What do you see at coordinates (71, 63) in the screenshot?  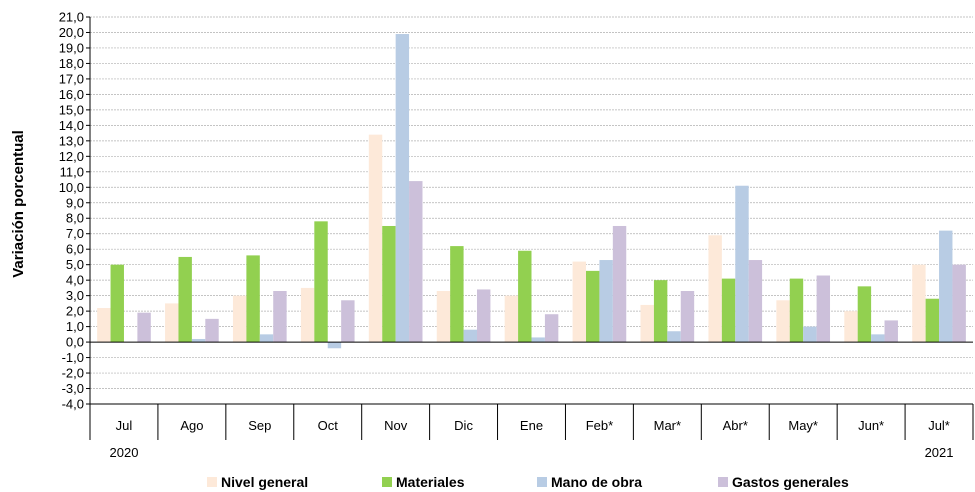 I see `y-tick-label: 18,0` at bounding box center [71, 63].